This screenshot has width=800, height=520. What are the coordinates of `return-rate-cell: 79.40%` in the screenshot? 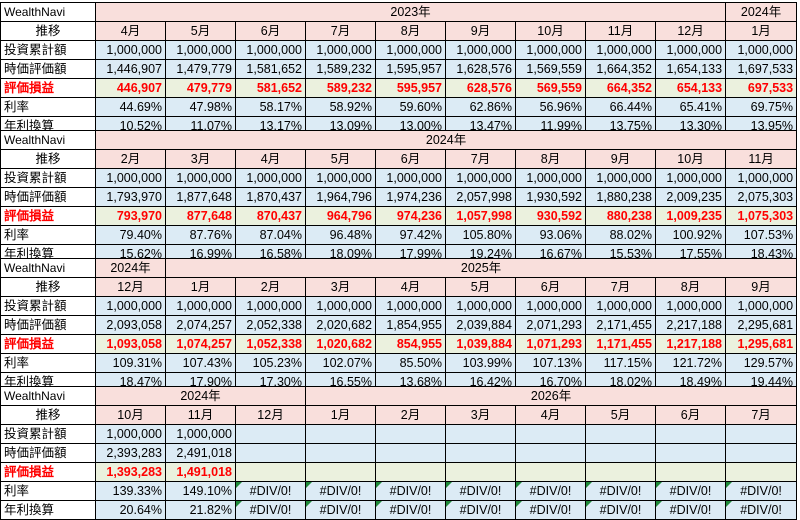 It's located at (130, 235).